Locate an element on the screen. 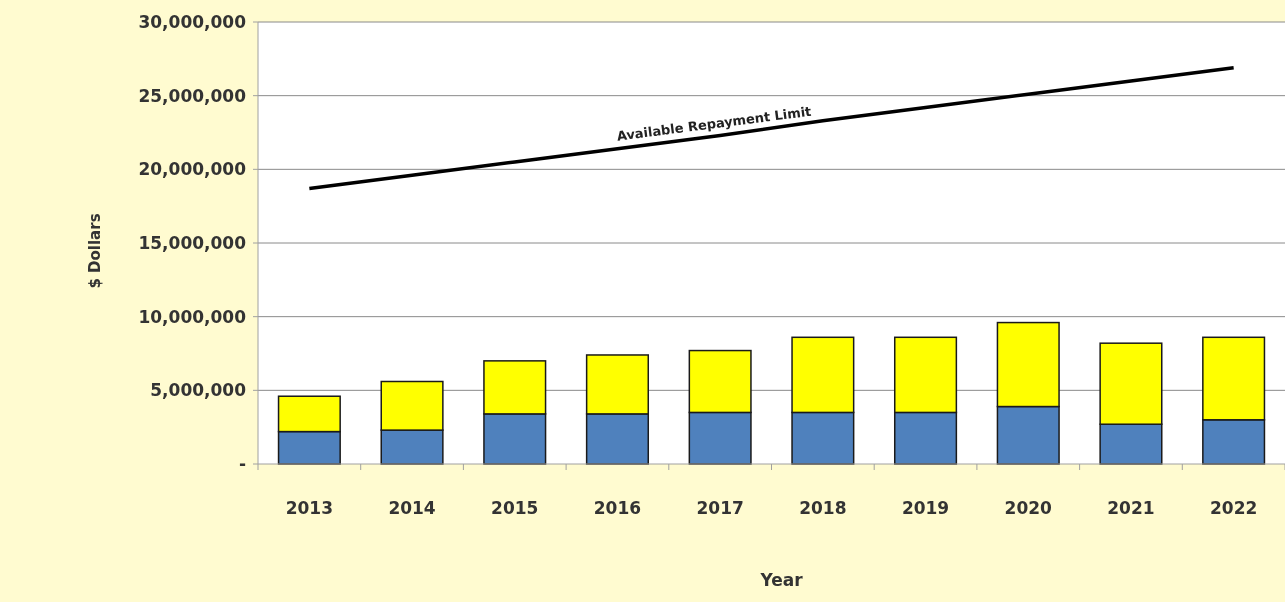  text: Available Repayment Limit is located at coordinates (714, 123).